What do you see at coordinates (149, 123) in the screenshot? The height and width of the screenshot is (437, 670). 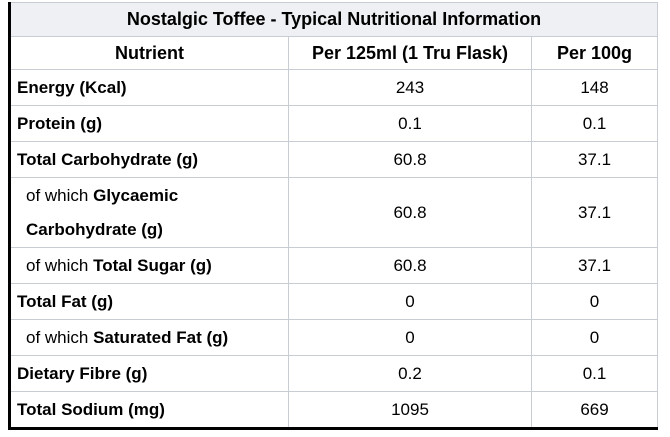 I see `nutrient-name-cell: Protein (g)` at bounding box center [149, 123].